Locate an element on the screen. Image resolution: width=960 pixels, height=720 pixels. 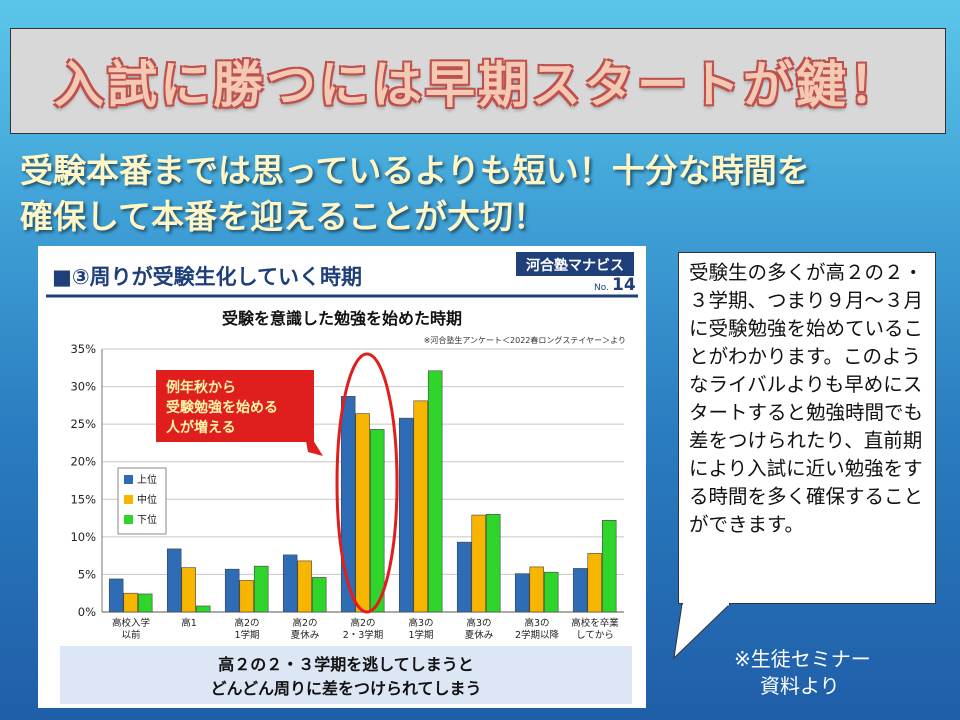
red-callout-line-3: 人が増える is located at coordinates (201, 427).